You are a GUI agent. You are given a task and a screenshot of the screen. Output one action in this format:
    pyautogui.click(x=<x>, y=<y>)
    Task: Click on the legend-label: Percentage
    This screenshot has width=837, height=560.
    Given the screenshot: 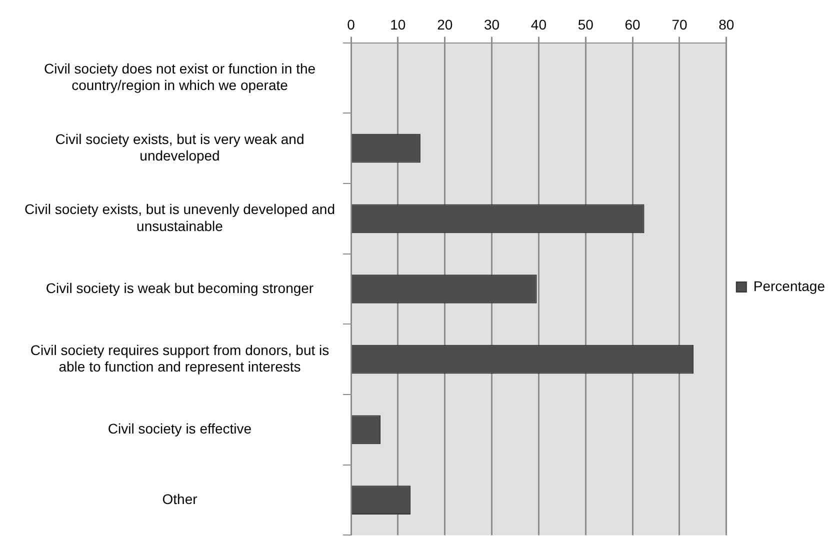 What is the action you would take?
    pyautogui.click(x=789, y=286)
    